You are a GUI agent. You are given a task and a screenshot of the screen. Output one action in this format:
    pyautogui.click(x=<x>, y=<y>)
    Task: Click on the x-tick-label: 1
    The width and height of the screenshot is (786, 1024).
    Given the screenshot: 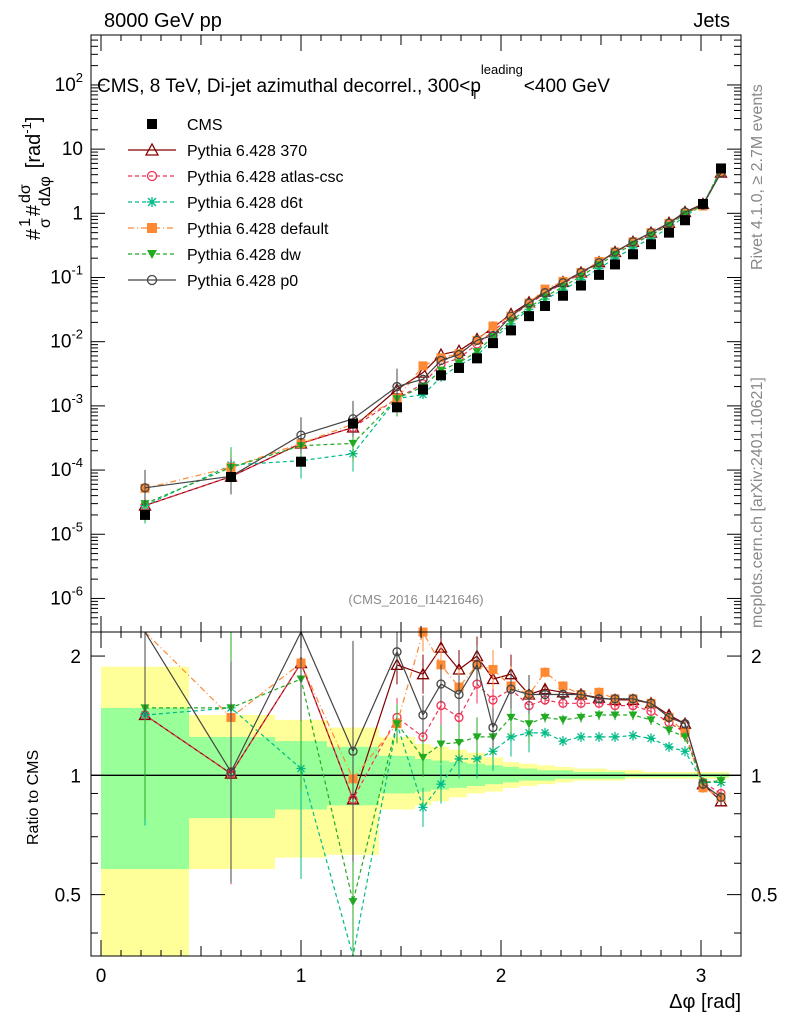 What is the action you would take?
    pyautogui.click(x=301, y=976)
    